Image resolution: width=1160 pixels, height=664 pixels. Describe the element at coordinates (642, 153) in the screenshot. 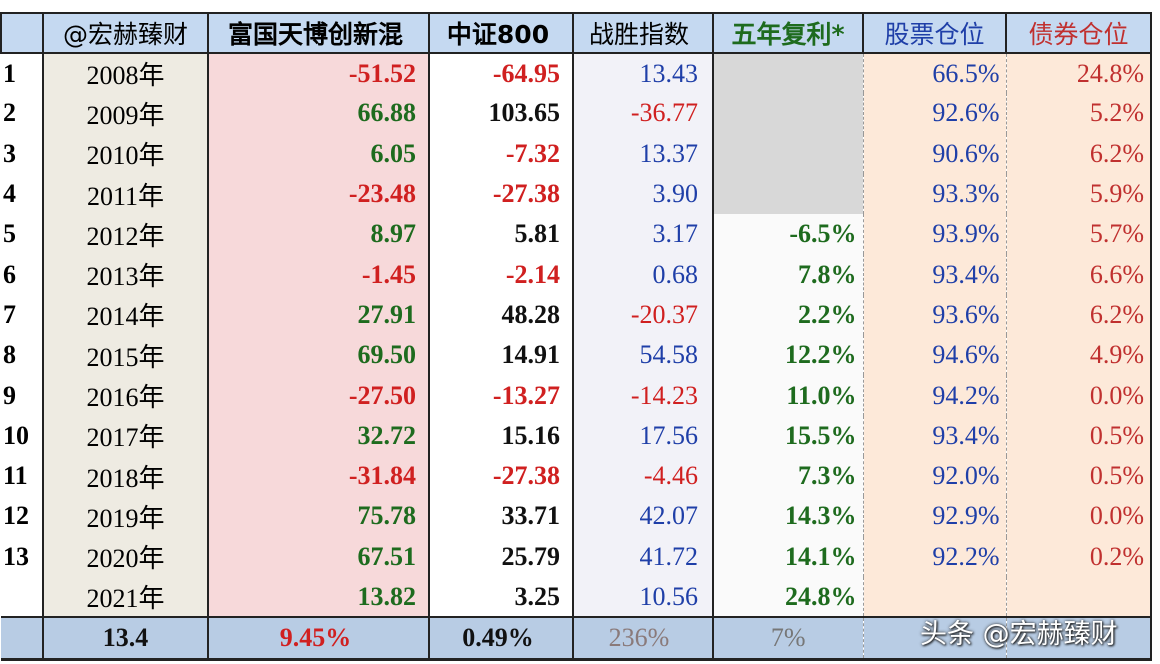

I see `table-cell: 13.37` at that location.